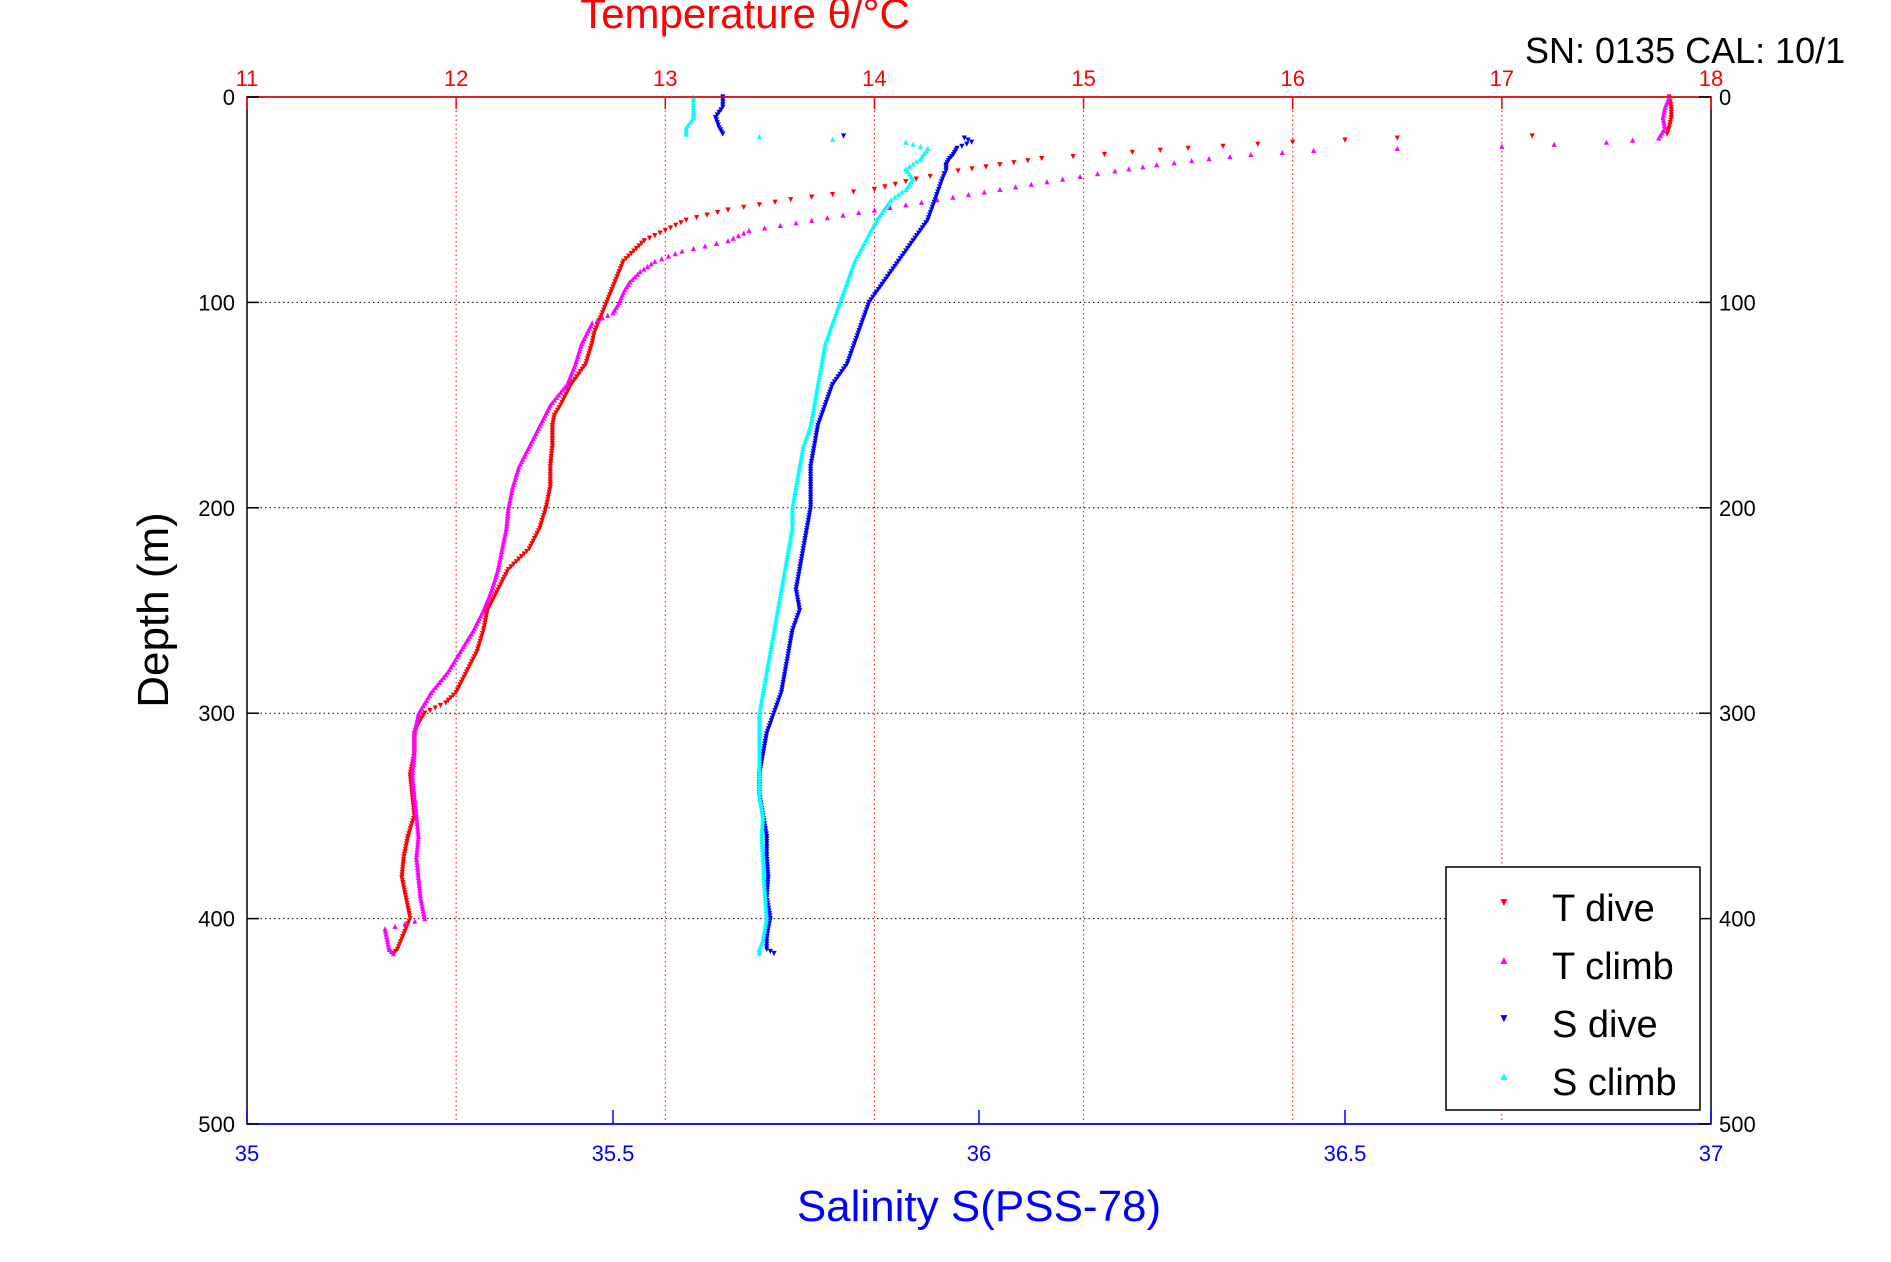 The width and height of the screenshot is (1891, 1262). What do you see at coordinates (979, 1138) in the screenshot?
I see `bottom-axis-ticks: 35 35.5 36 36.5 37` at bounding box center [979, 1138].